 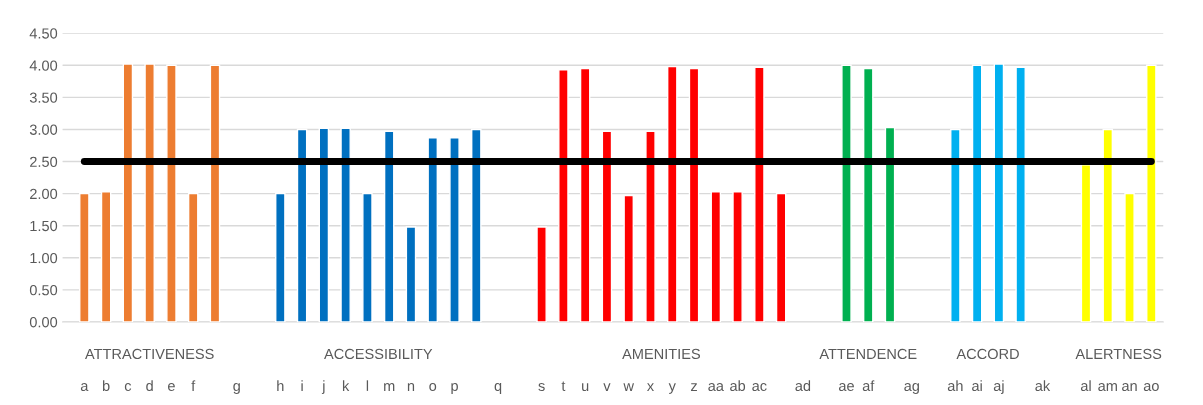 I want to click on x-tick-label: z, so click(x=693, y=387).